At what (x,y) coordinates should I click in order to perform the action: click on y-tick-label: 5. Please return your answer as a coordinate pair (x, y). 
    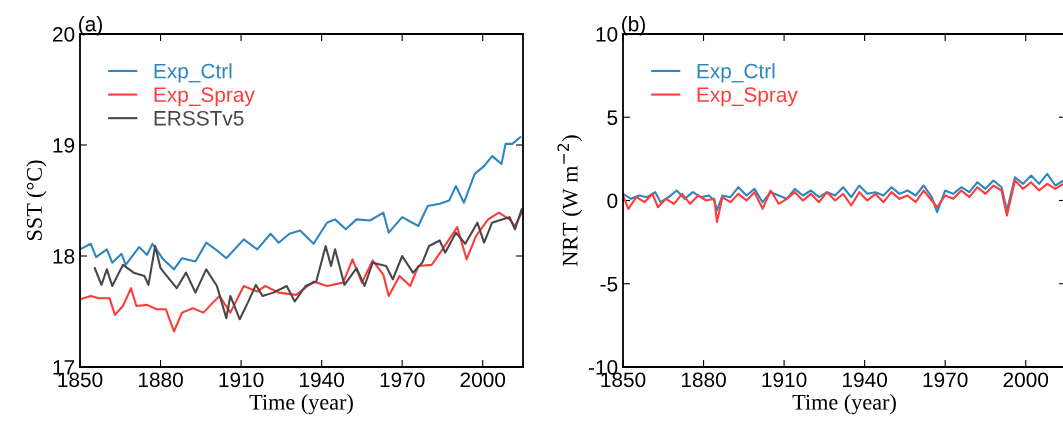
    Looking at the image, I should click on (612, 117).